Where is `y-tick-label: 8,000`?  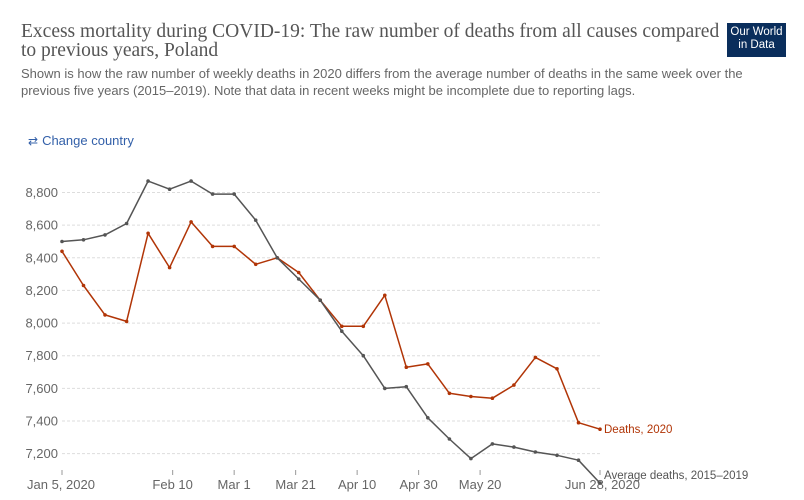 y-tick-label: 8,000 is located at coordinates (41, 323).